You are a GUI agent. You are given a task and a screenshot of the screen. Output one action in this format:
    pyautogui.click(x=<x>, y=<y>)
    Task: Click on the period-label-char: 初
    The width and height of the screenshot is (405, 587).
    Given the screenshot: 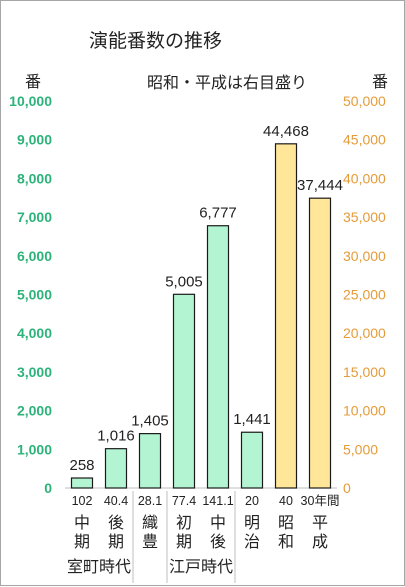 What is the action you would take?
    pyautogui.click(x=184, y=522)
    